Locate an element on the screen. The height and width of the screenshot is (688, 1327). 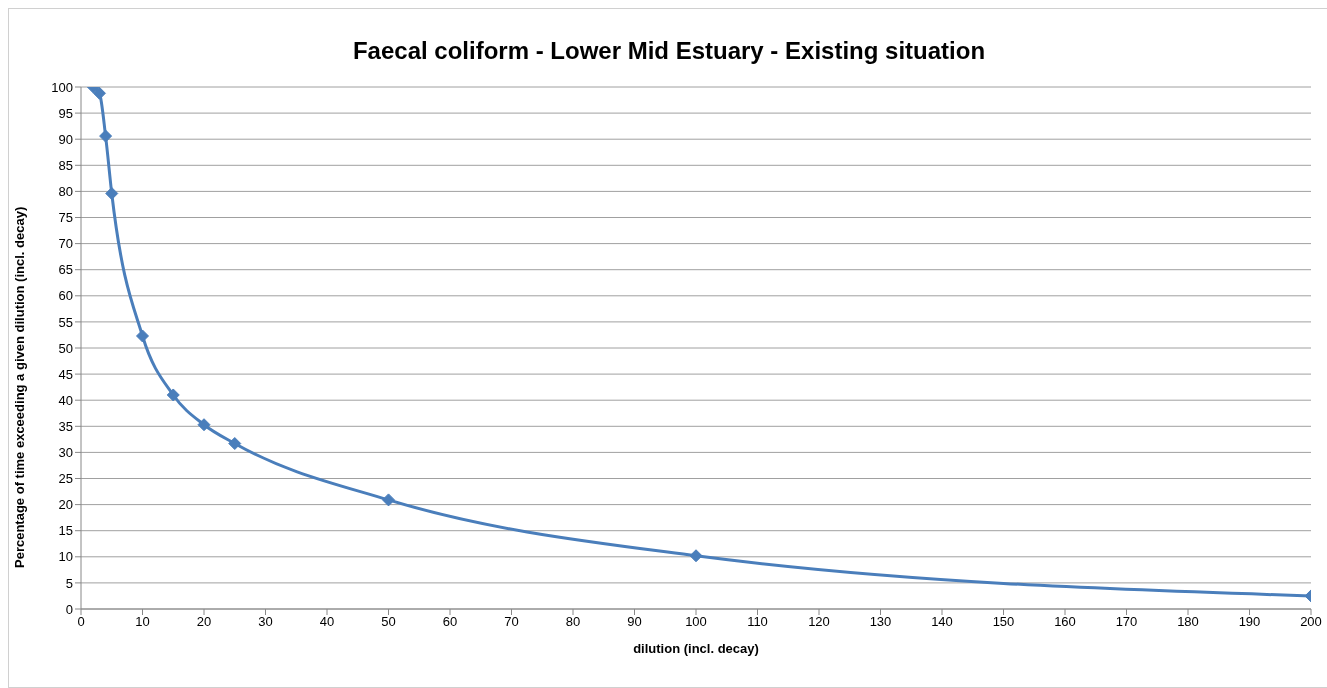
x-tick-label: 160 is located at coordinates (1065, 622).